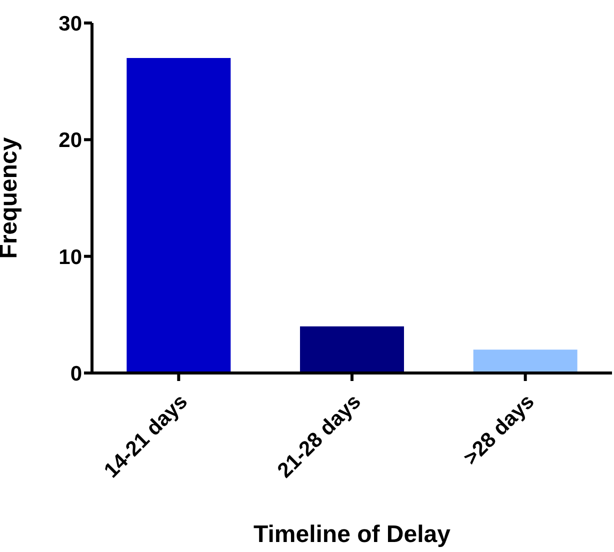  What do you see at coordinates (76, 374) in the screenshot?
I see `y-tick-label: 0` at bounding box center [76, 374].